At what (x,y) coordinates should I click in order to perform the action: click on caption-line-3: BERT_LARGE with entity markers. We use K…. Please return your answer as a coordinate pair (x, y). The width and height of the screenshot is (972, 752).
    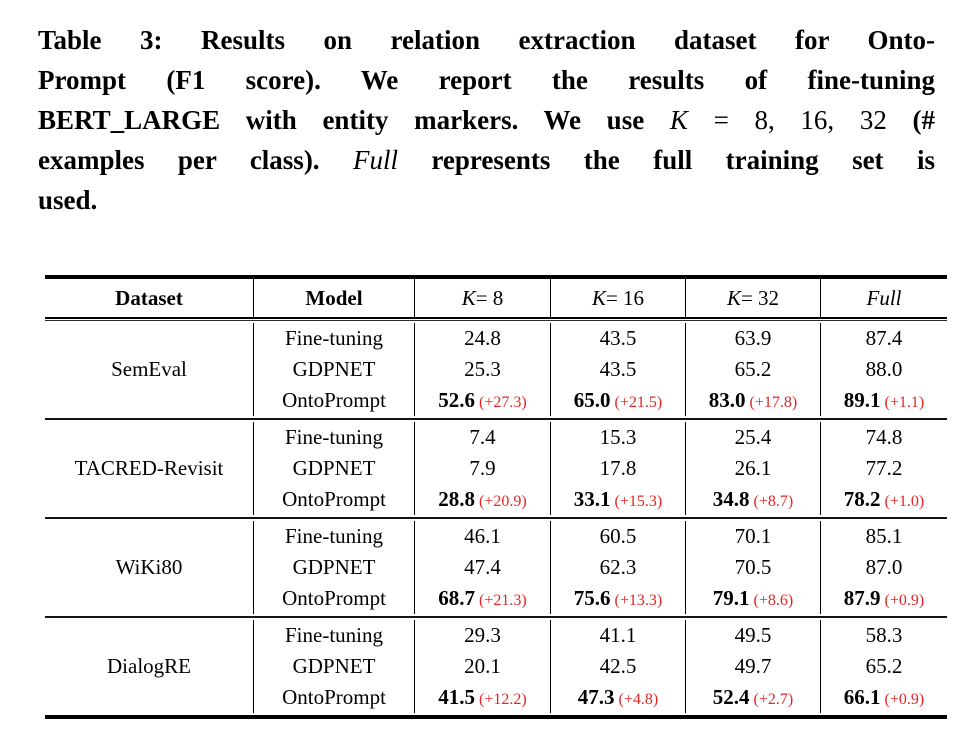
    Looking at the image, I should click on (486, 120).